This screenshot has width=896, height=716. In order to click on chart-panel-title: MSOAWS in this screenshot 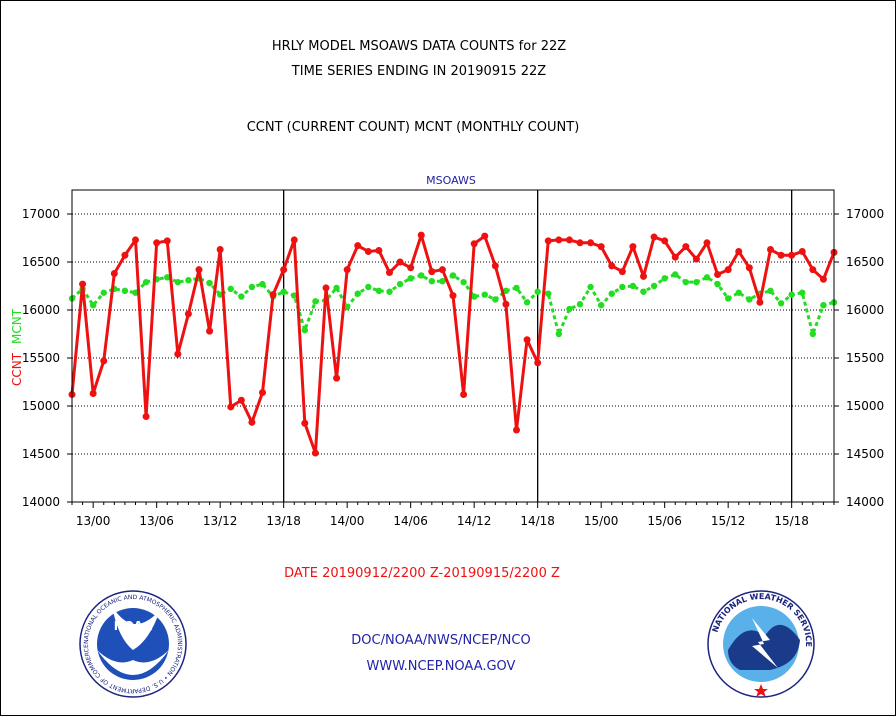, I will do `click(451, 180)`.